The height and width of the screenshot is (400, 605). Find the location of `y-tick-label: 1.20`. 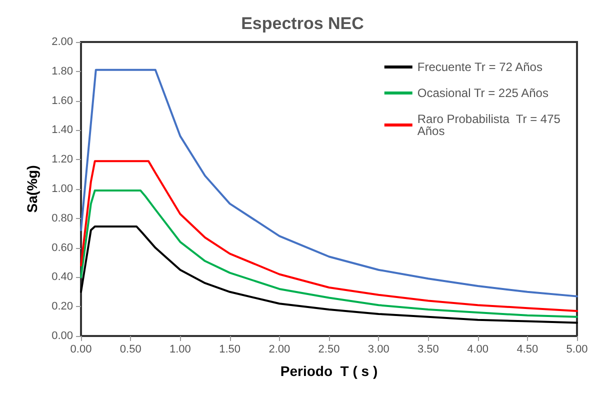

y-tick-label: 1.20 is located at coordinates (62, 160).